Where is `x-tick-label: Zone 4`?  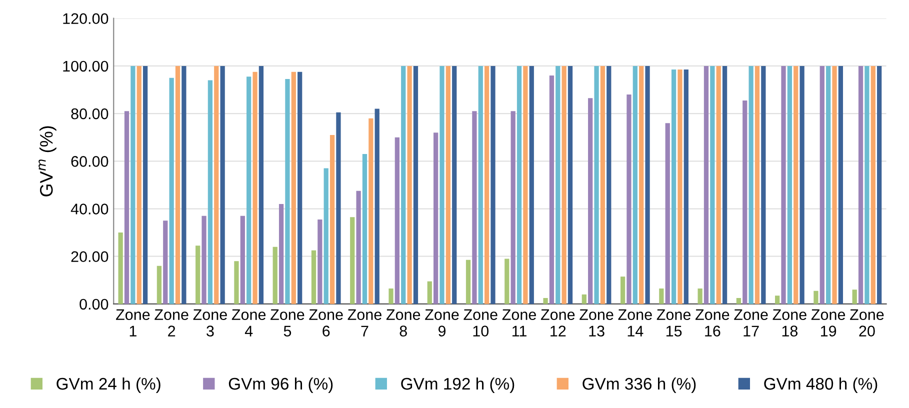 x-tick-label: Zone 4 is located at coordinates (249, 322).